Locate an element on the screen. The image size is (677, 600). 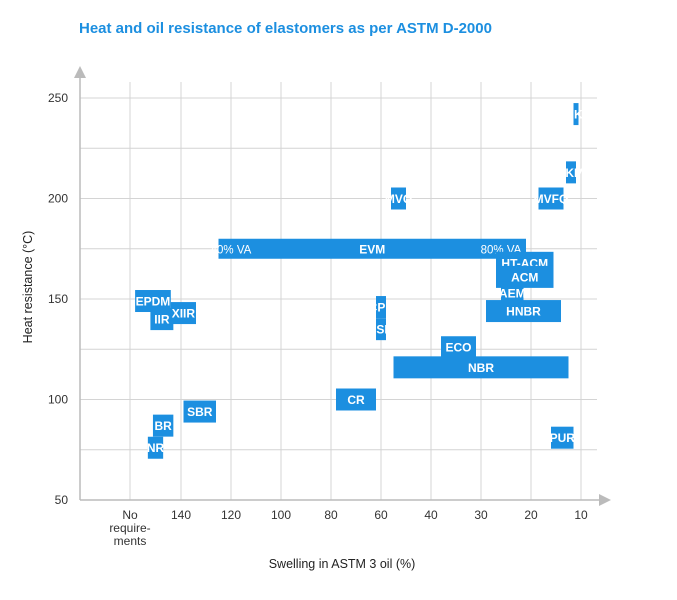
material-mvfq: MVFQ is located at coordinates (551, 198).